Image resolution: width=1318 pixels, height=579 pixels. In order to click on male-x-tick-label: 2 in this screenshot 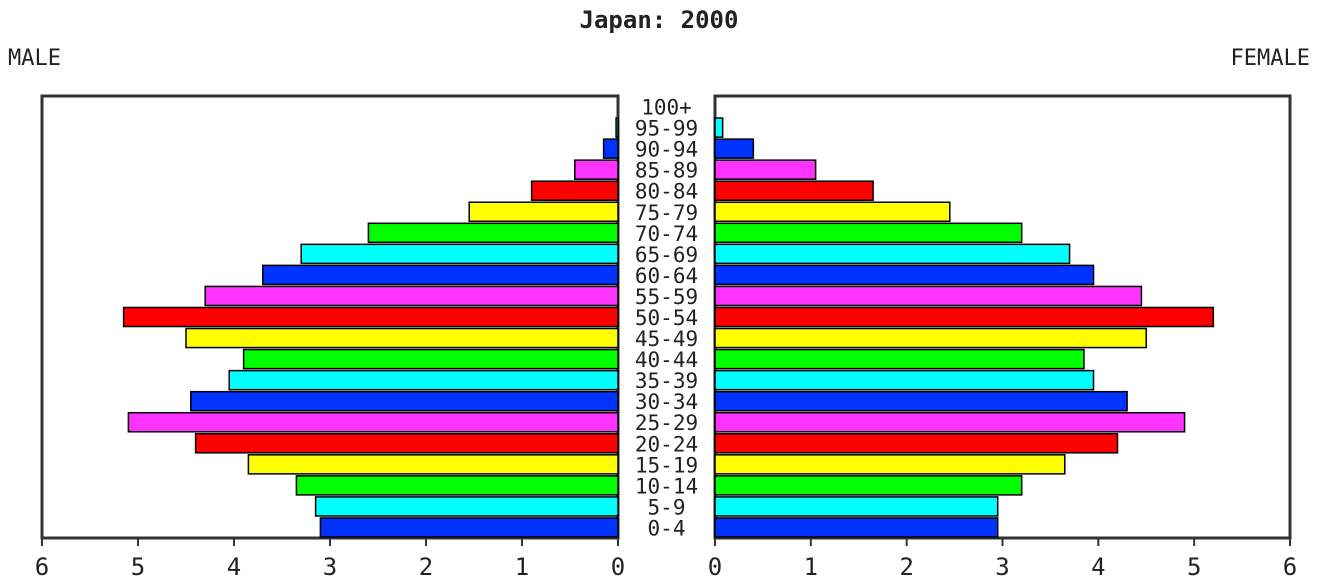, I will do `click(426, 566)`.